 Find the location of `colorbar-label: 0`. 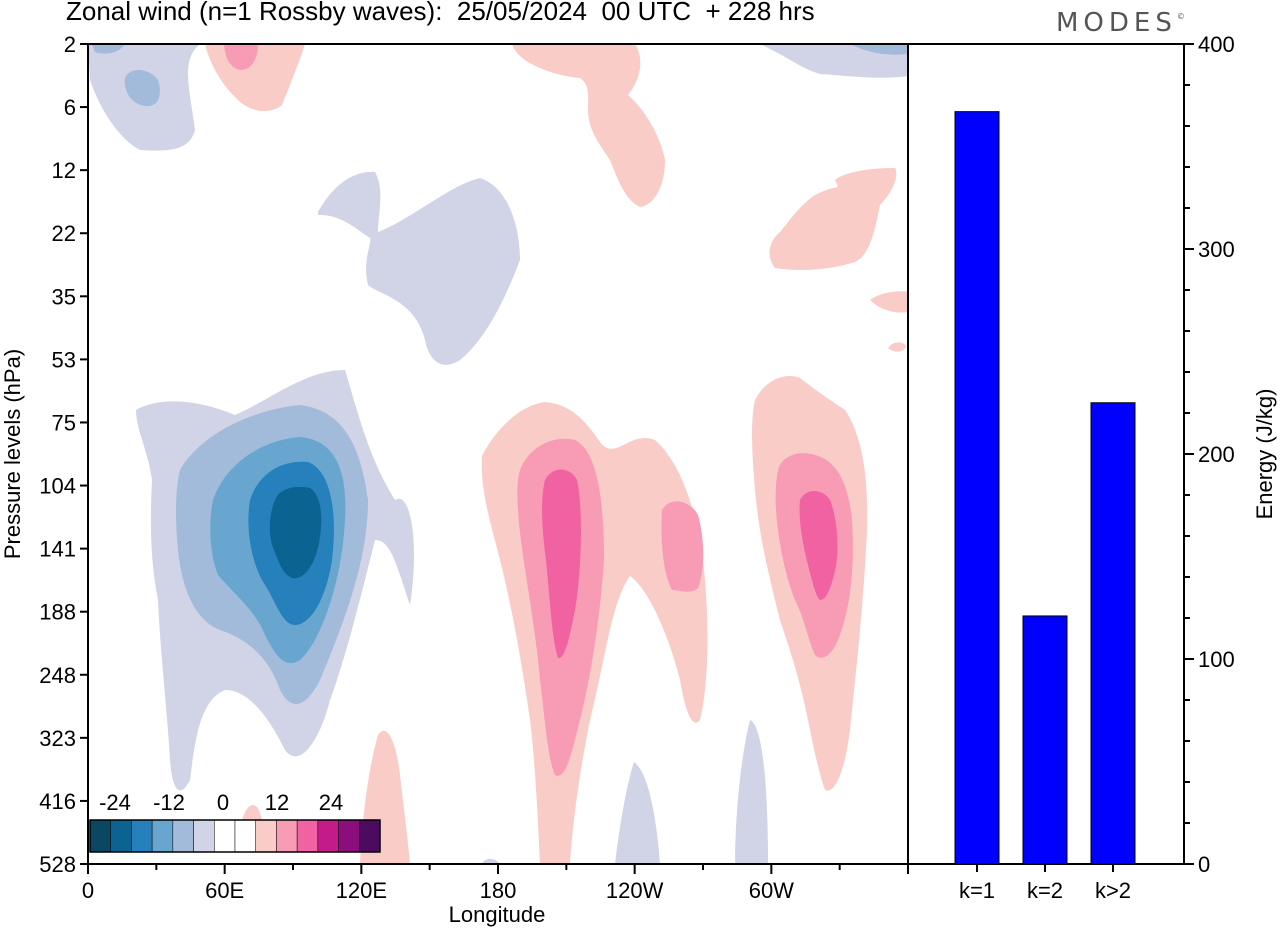

colorbar-label: 0 is located at coordinates (223, 802).